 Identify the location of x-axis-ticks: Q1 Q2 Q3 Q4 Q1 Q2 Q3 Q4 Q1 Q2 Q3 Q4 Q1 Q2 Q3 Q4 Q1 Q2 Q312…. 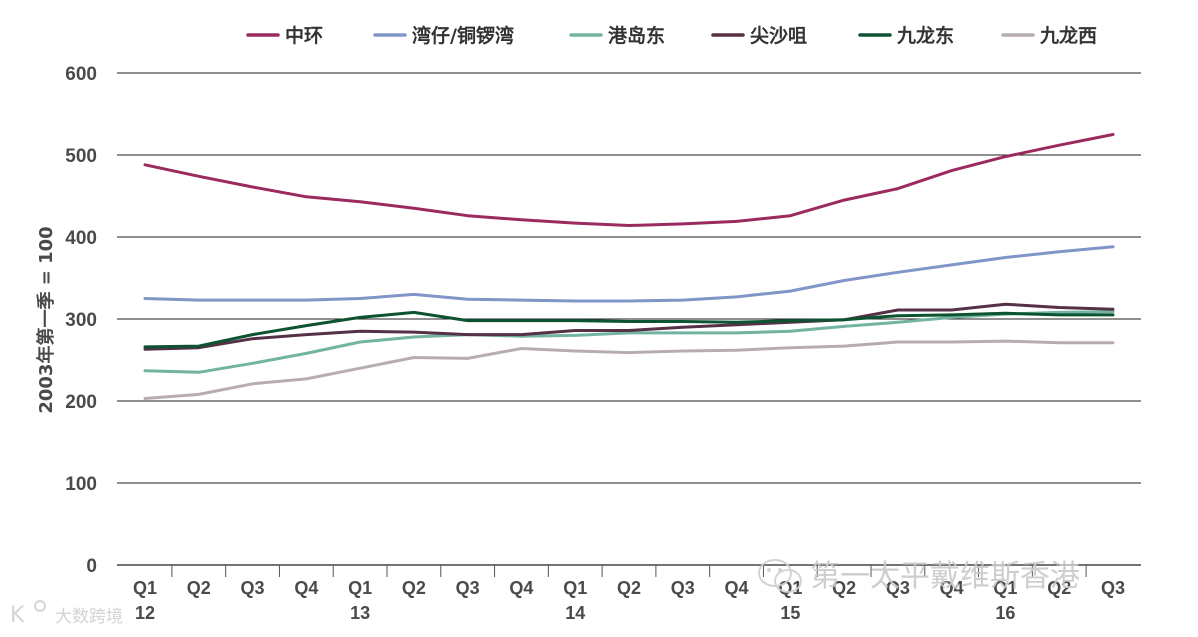
(629, 594).